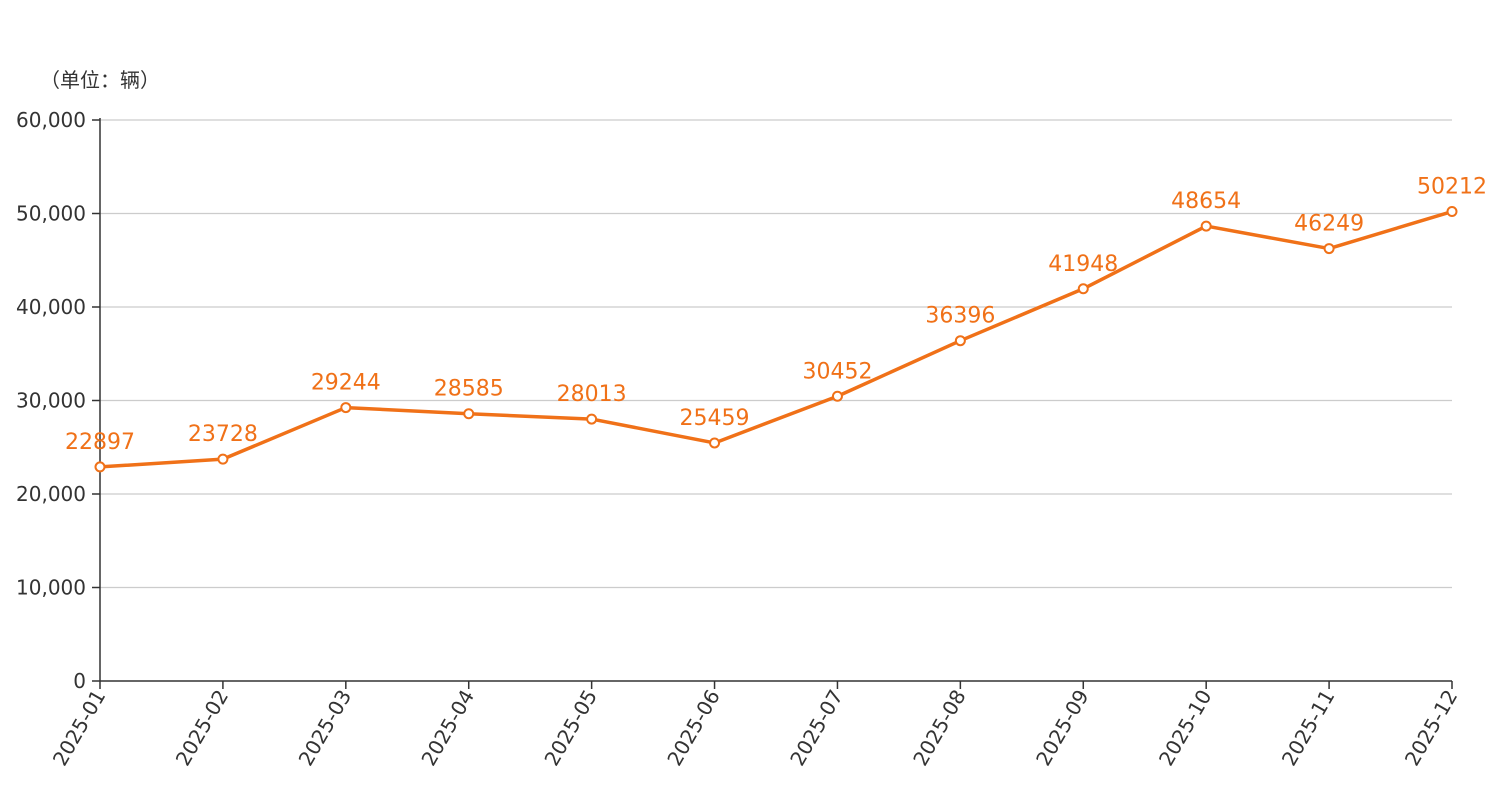 The image size is (1512, 800). What do you see at coordinates (1329, 224) in the screenshot?
I see `data-label: 46249` at bounding box center [1329, 224].